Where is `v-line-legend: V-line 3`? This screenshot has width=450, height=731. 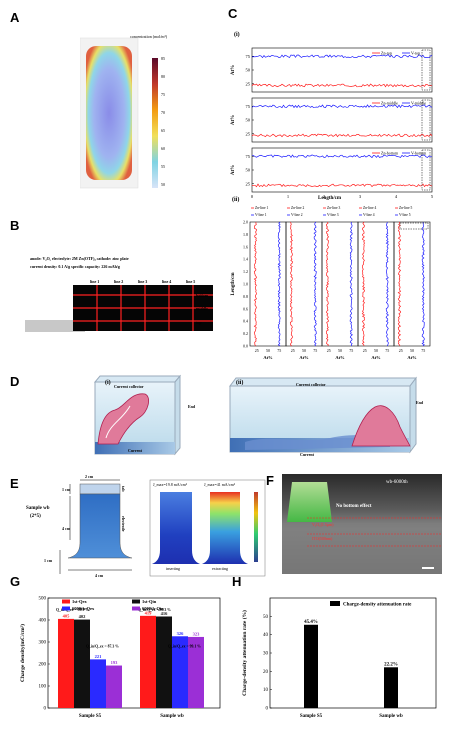 v-line-legend: V-line 3 is located at coordinates (333, 215).